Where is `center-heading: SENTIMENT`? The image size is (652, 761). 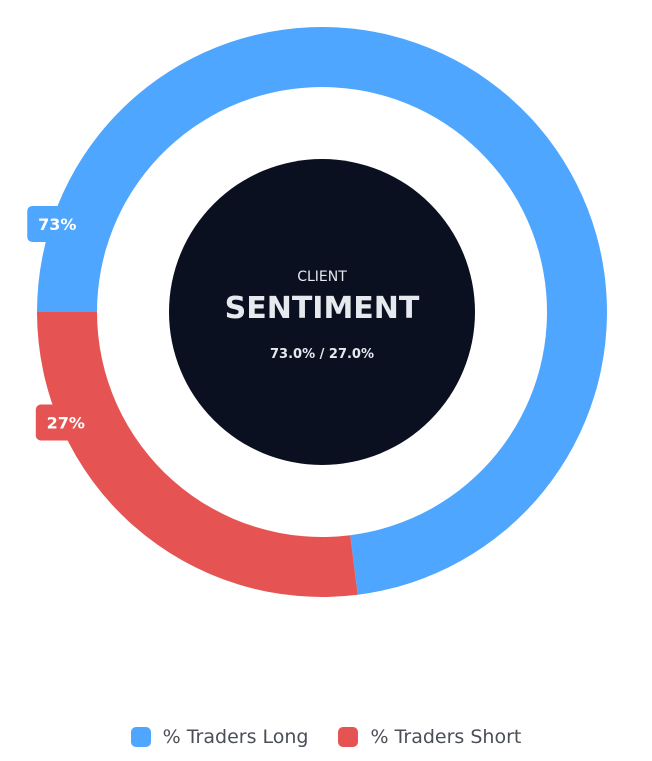 center-heading: SENTIMENT is located at coordinates (322, 308).